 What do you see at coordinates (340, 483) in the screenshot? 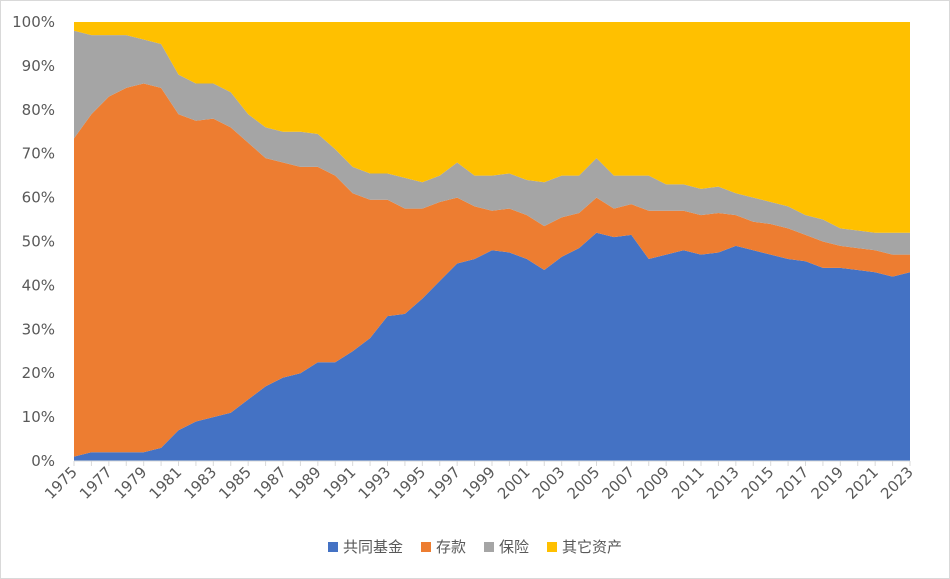
I see `x-tick-label: 1991` at bounding box center [340, 483].